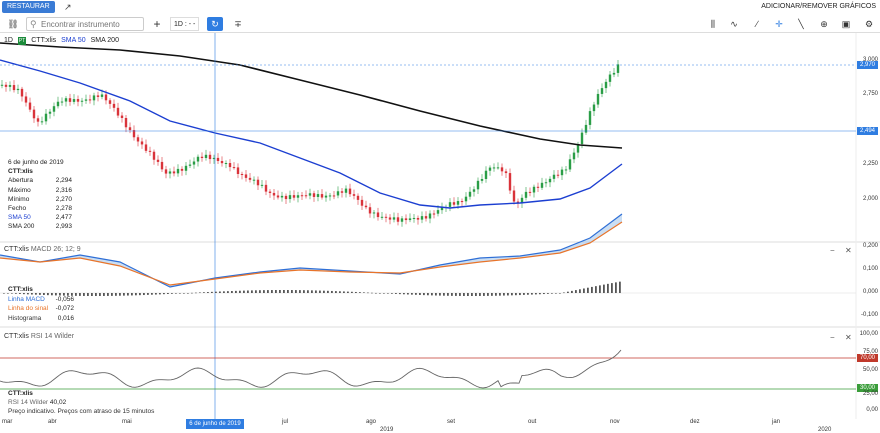  I want to click on trend-icon: ╲, so click(801, 24).